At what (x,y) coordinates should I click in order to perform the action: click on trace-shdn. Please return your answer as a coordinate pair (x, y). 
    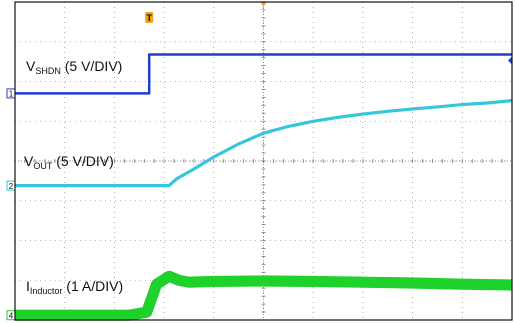
    Looking at the image, I should click on (263, 74).